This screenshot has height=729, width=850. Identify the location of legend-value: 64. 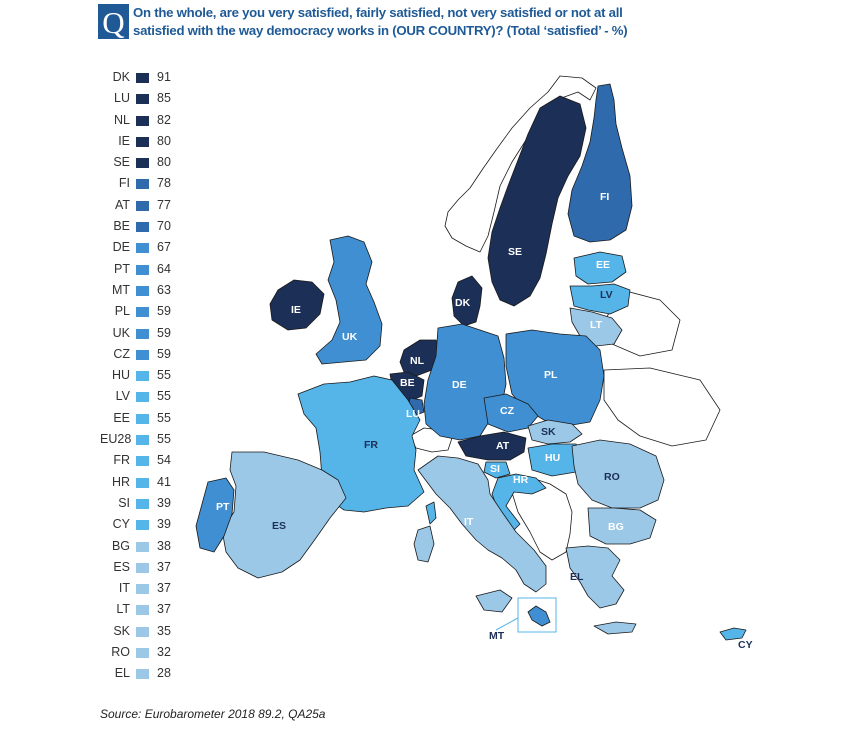
(164, 268).